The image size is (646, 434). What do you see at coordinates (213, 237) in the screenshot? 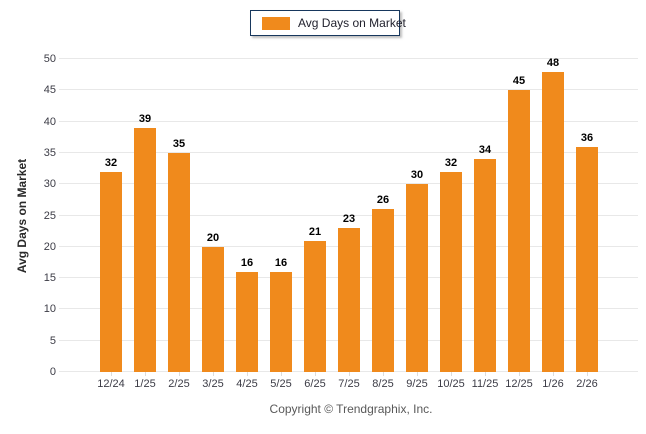
I see `bar-value-label: 20` at bounding box center [213, 237].